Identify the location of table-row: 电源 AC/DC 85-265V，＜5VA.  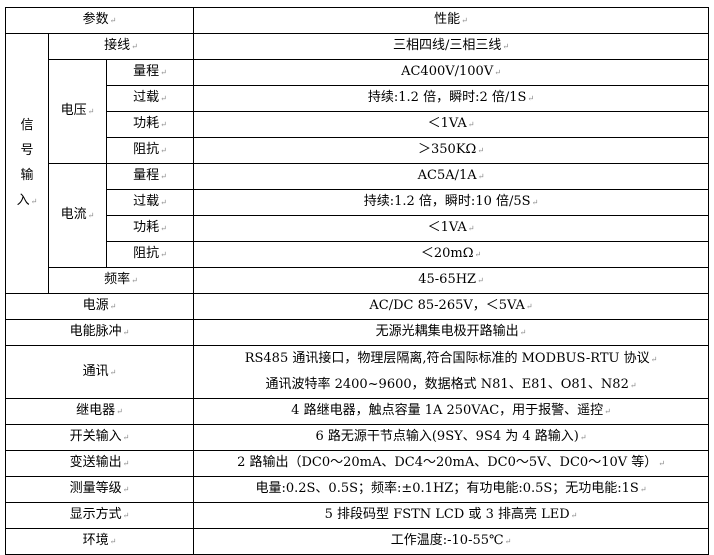
(356, 306).